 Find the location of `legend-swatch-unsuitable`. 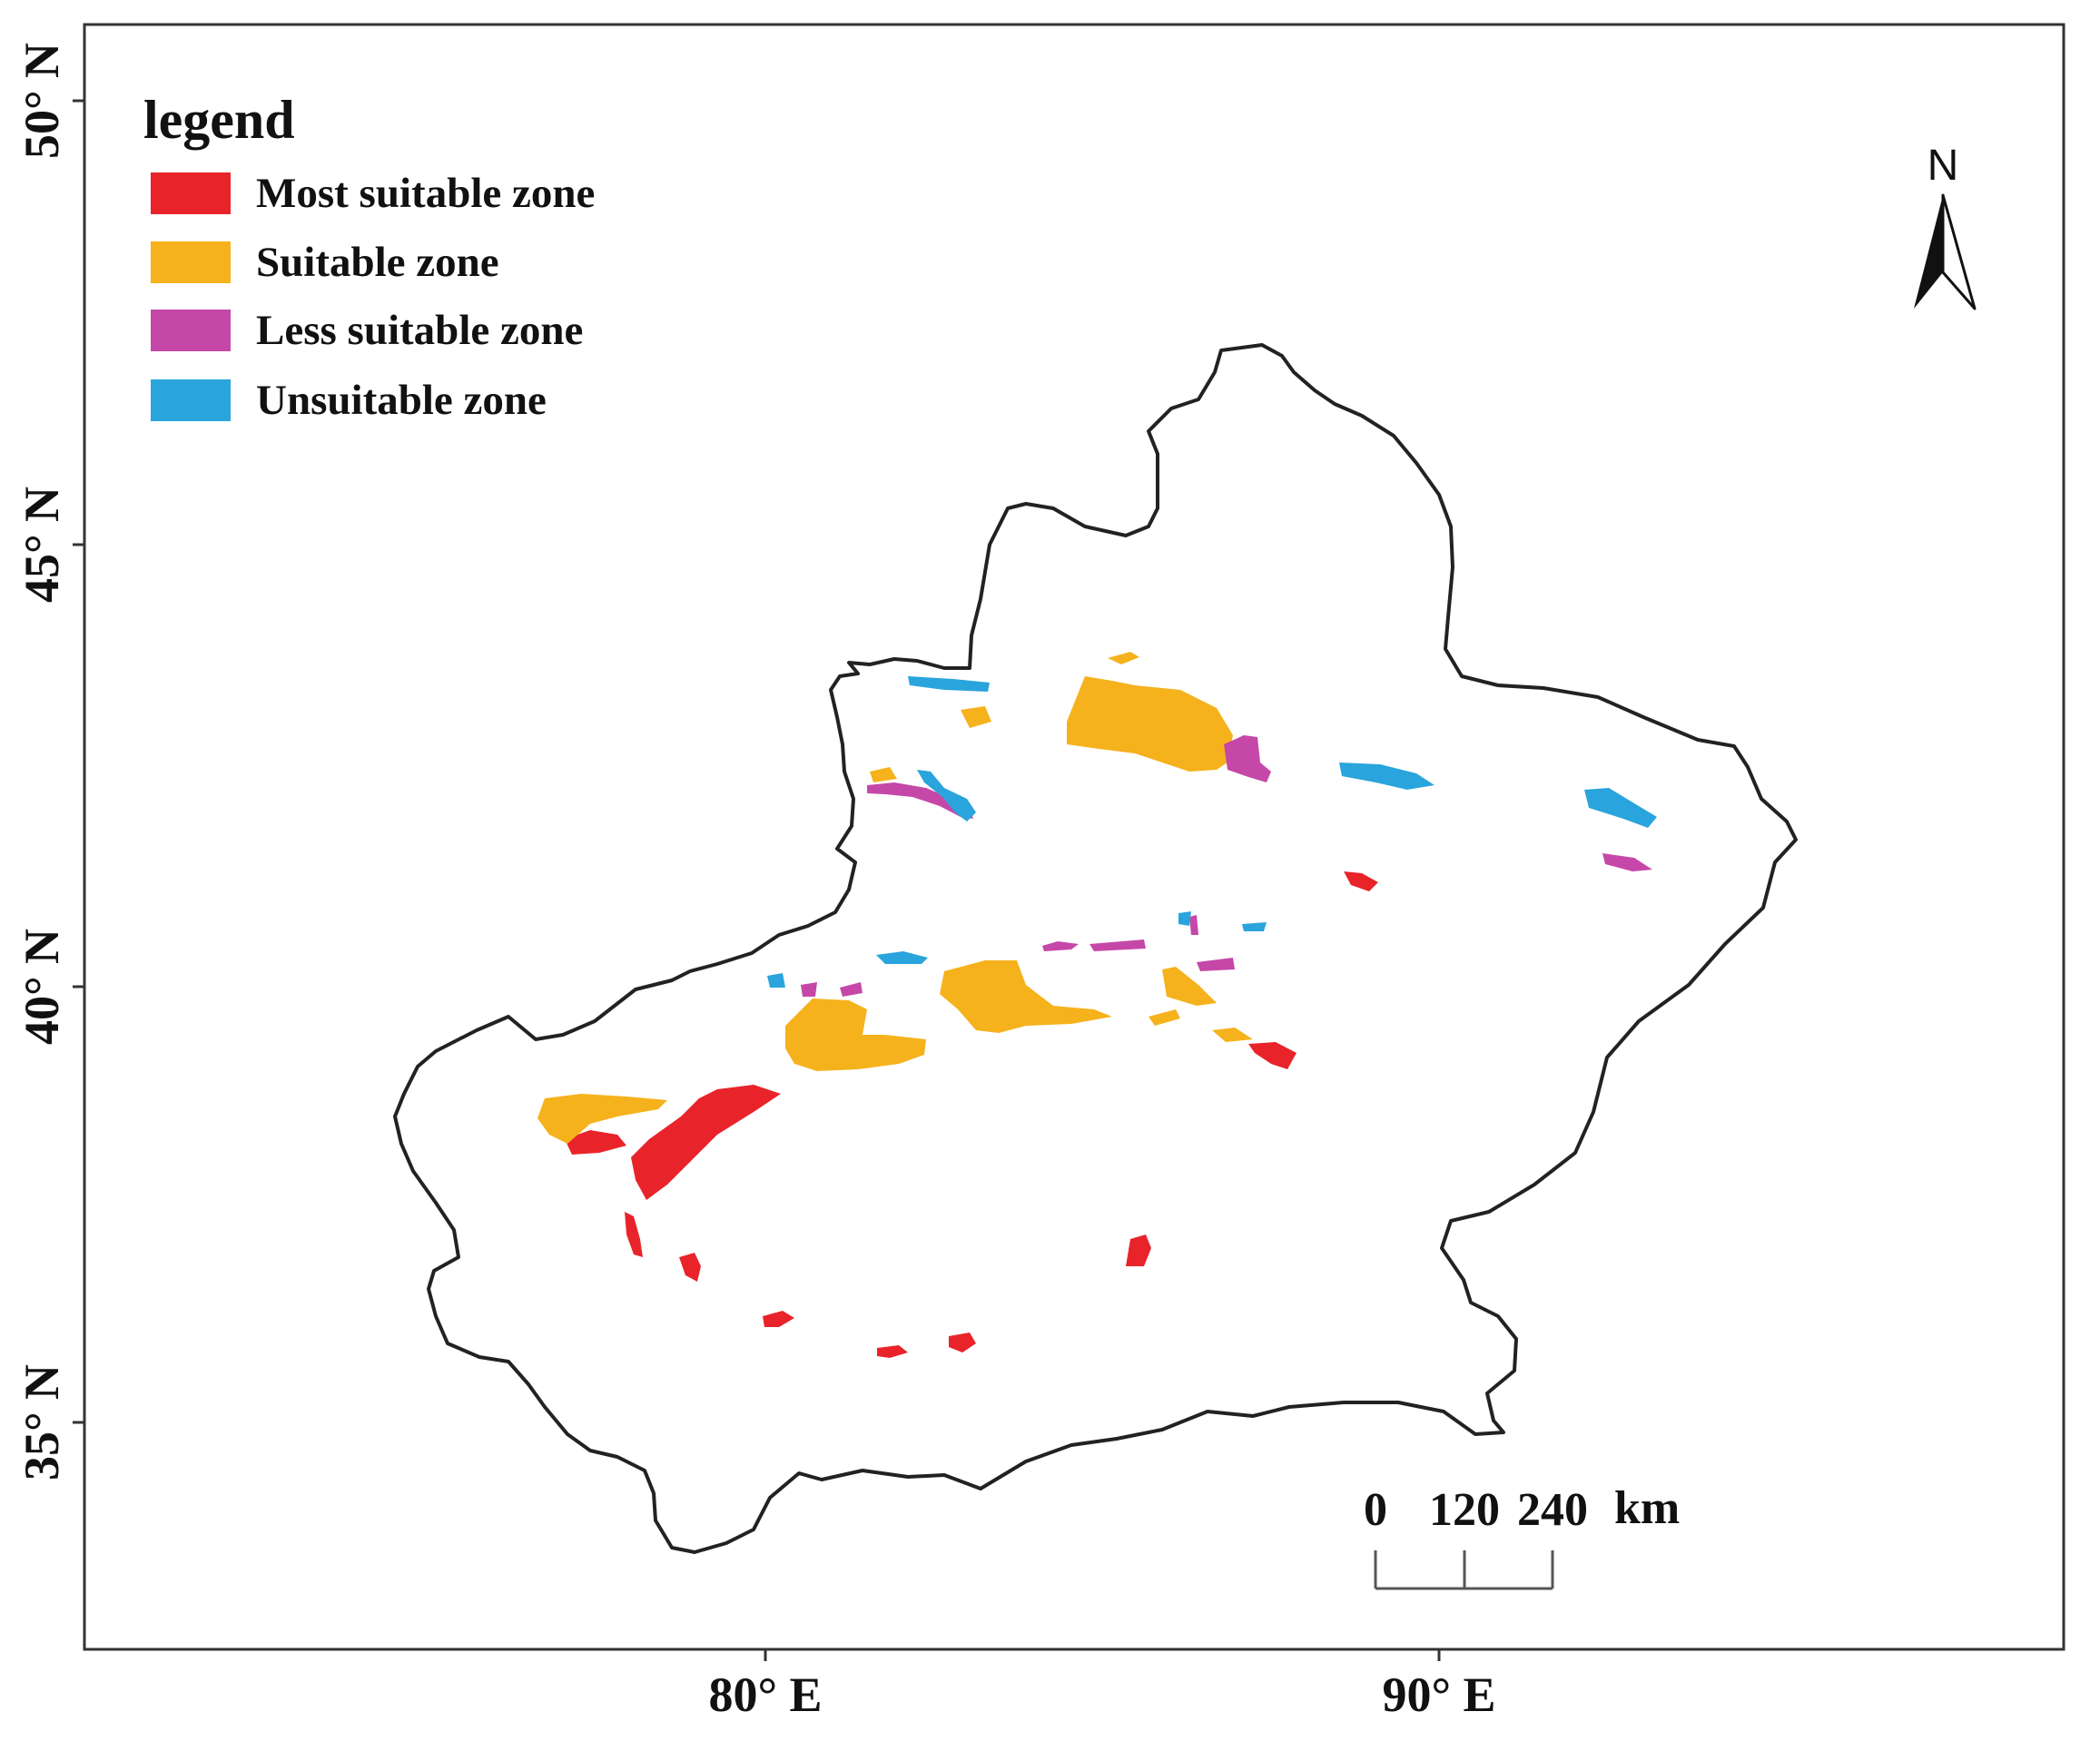

legend-swatch-unsuitable is located at coordinates (191, 400).